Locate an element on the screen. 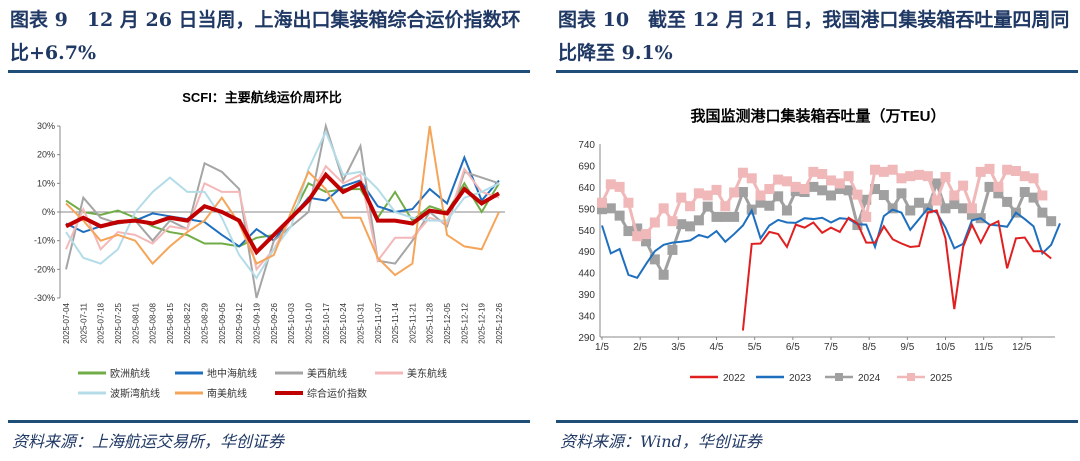 This screenshot has height=461, width=1080. x-tick-label: 2025-10-17 is located at coordinates (326, 322).